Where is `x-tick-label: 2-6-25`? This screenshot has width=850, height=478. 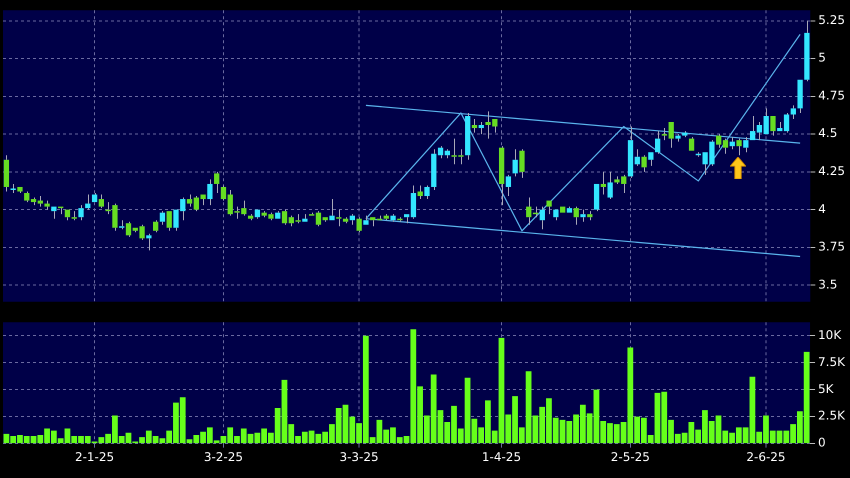 x-tick-label: 2-6-25 is located at coordinates (766, 457).